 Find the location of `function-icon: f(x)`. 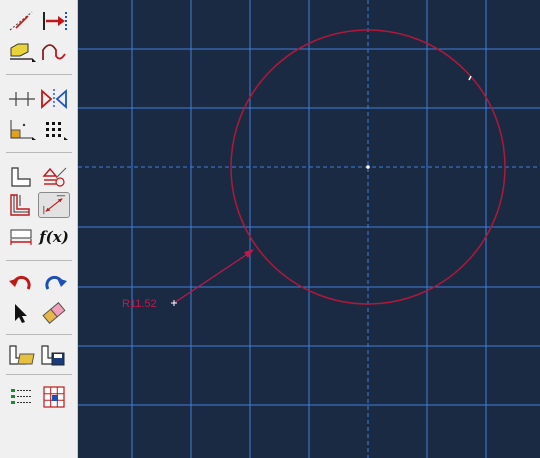

function-icon: f(x) is located at coordinates (54, 237).